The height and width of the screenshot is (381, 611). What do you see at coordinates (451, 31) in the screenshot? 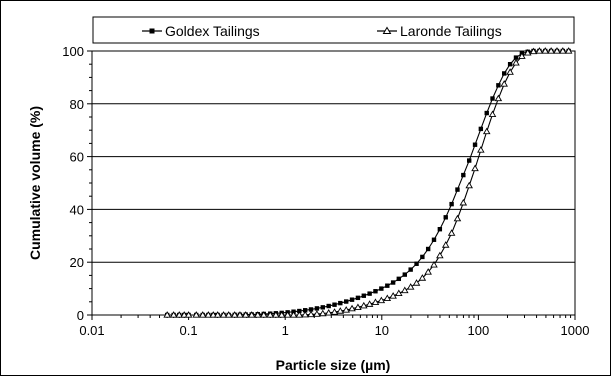
I see `legend-label-laronde: Laronde Tailings` at bounding box center [451, 31].